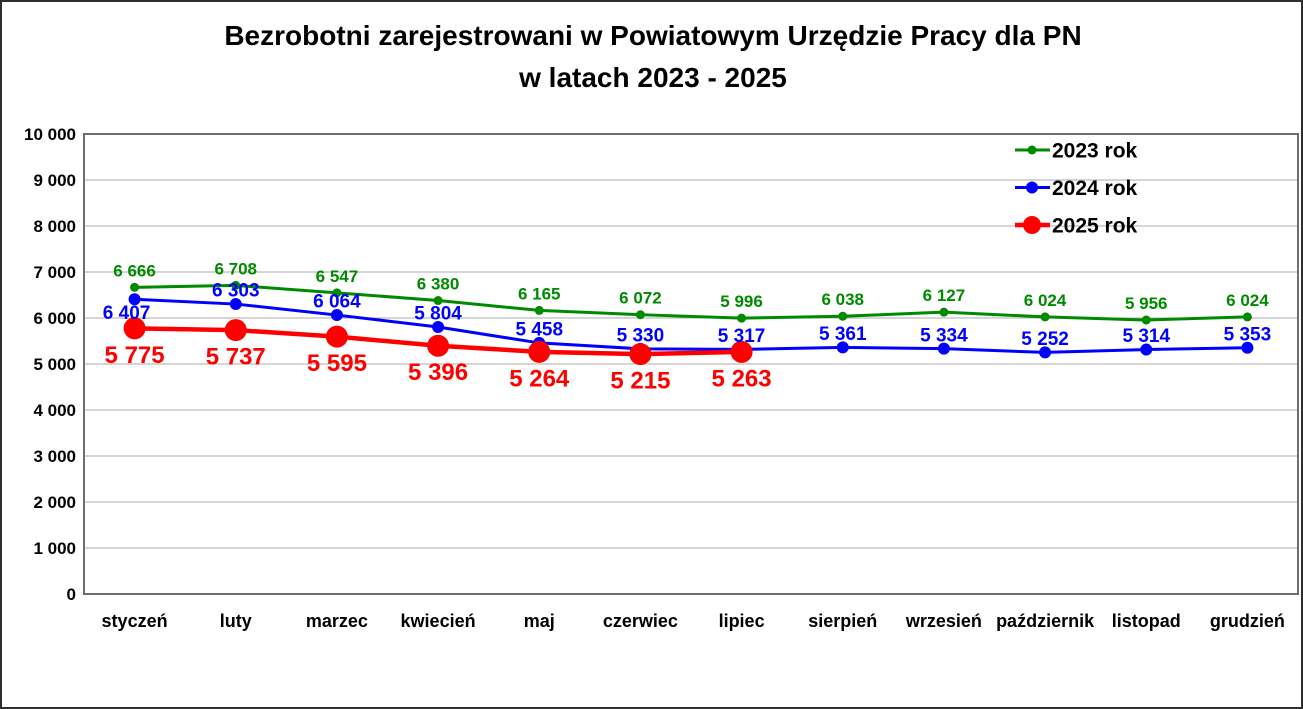  I want to click on x-axis-month-label: kwiecień, so click(438, 621).